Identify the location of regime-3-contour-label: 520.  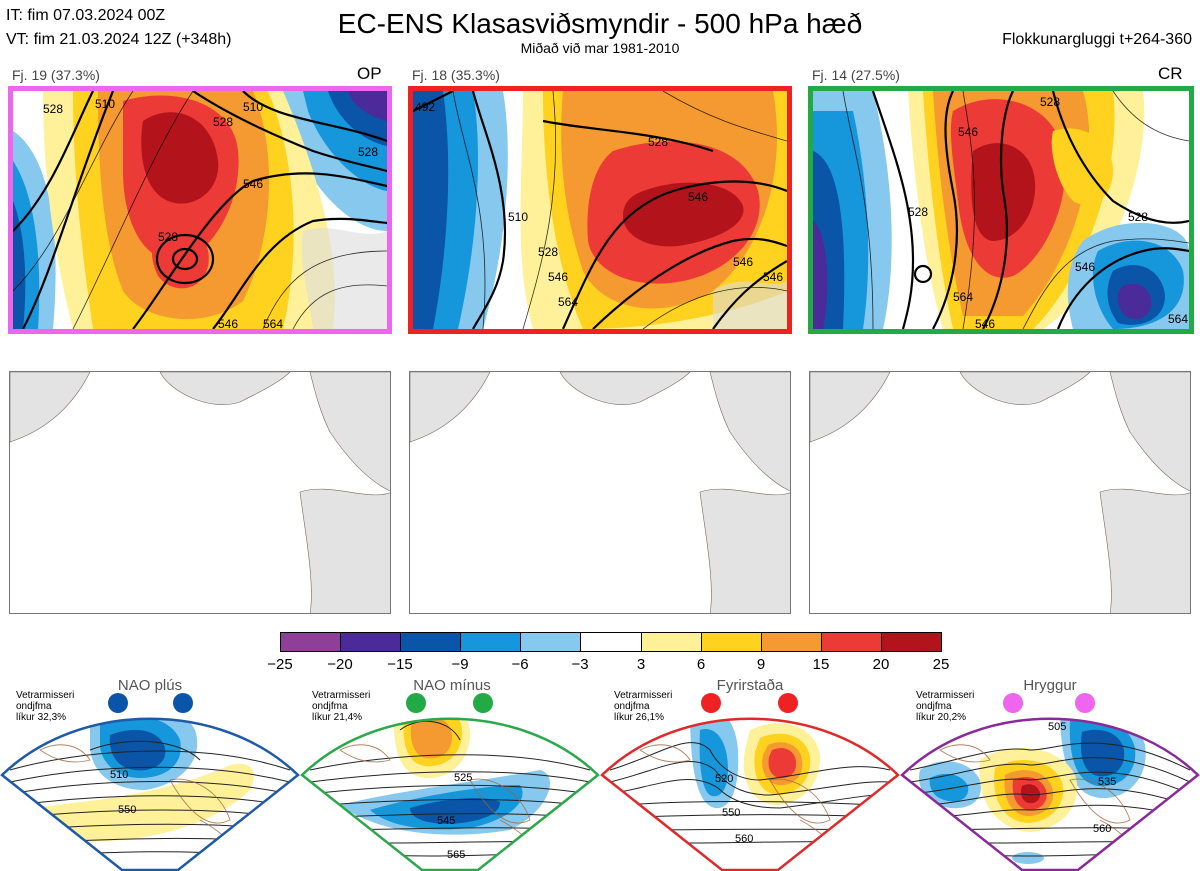
(724, 779).